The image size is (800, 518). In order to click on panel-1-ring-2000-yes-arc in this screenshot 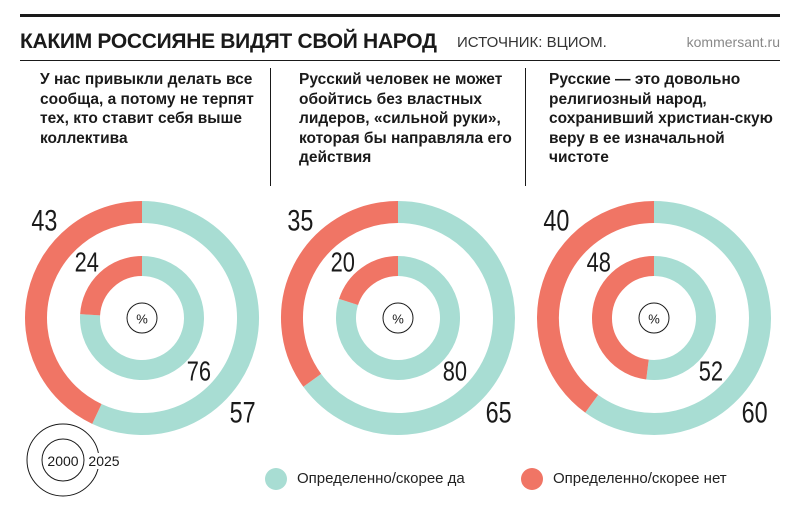, I will do `click(142, 318)`.